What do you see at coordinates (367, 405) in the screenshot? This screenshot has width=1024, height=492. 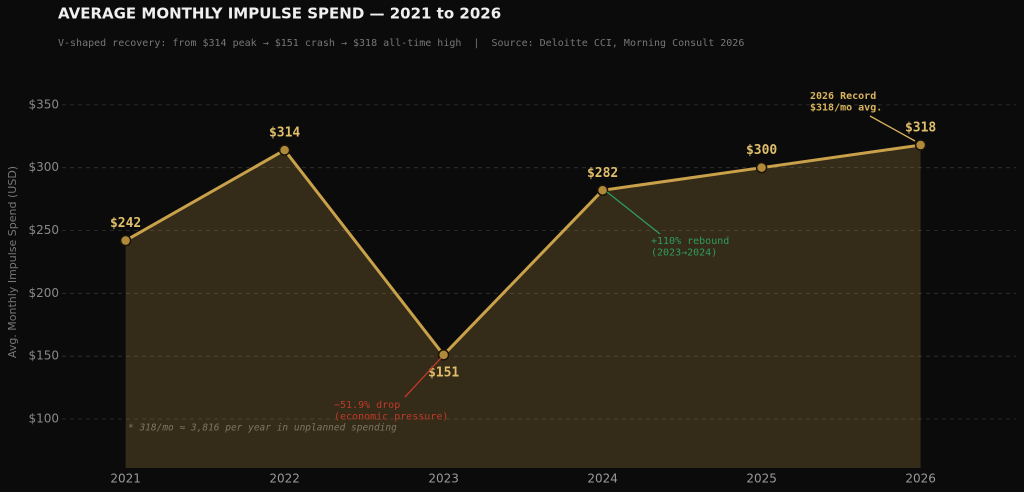 I see `annotation-text: −51.9% drop` at bounding box center [367, 405].